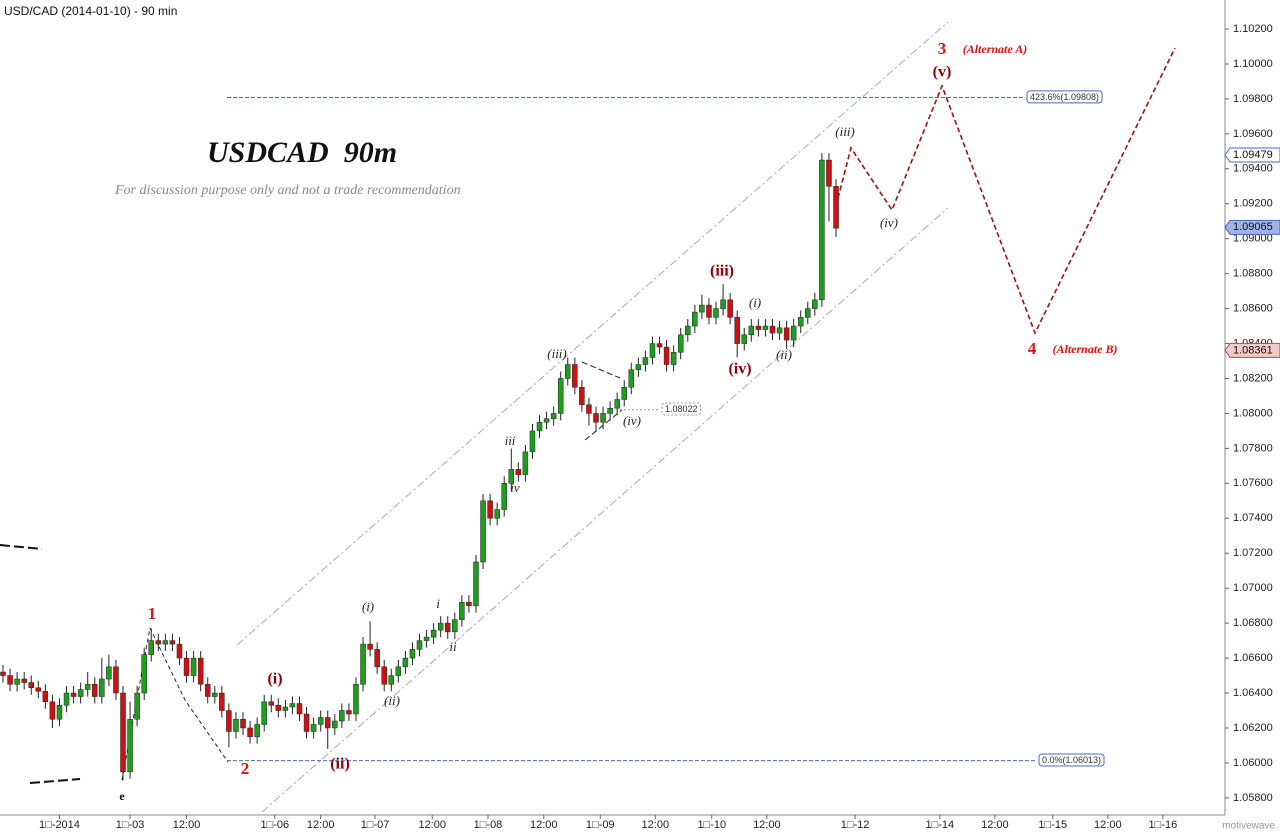 Image resolution: width=1280 pixels, height=833 pixels. What do you see at coordinates (711, 825) in the screenshot?
I see `x-tick-label: 1□-10` at bounding box center [711, 825].